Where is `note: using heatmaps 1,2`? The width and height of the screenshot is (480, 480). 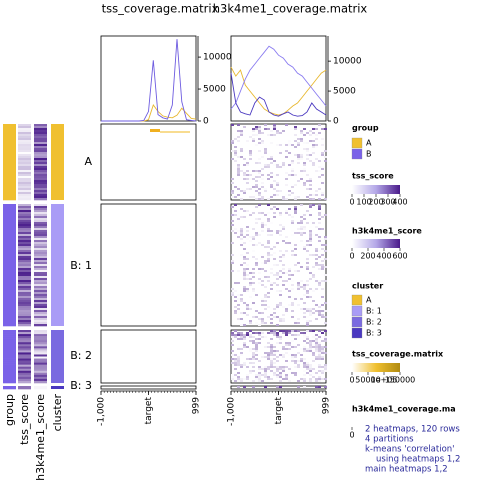
note: using heatmaps 1,2 is located at coordinates (418, 460).